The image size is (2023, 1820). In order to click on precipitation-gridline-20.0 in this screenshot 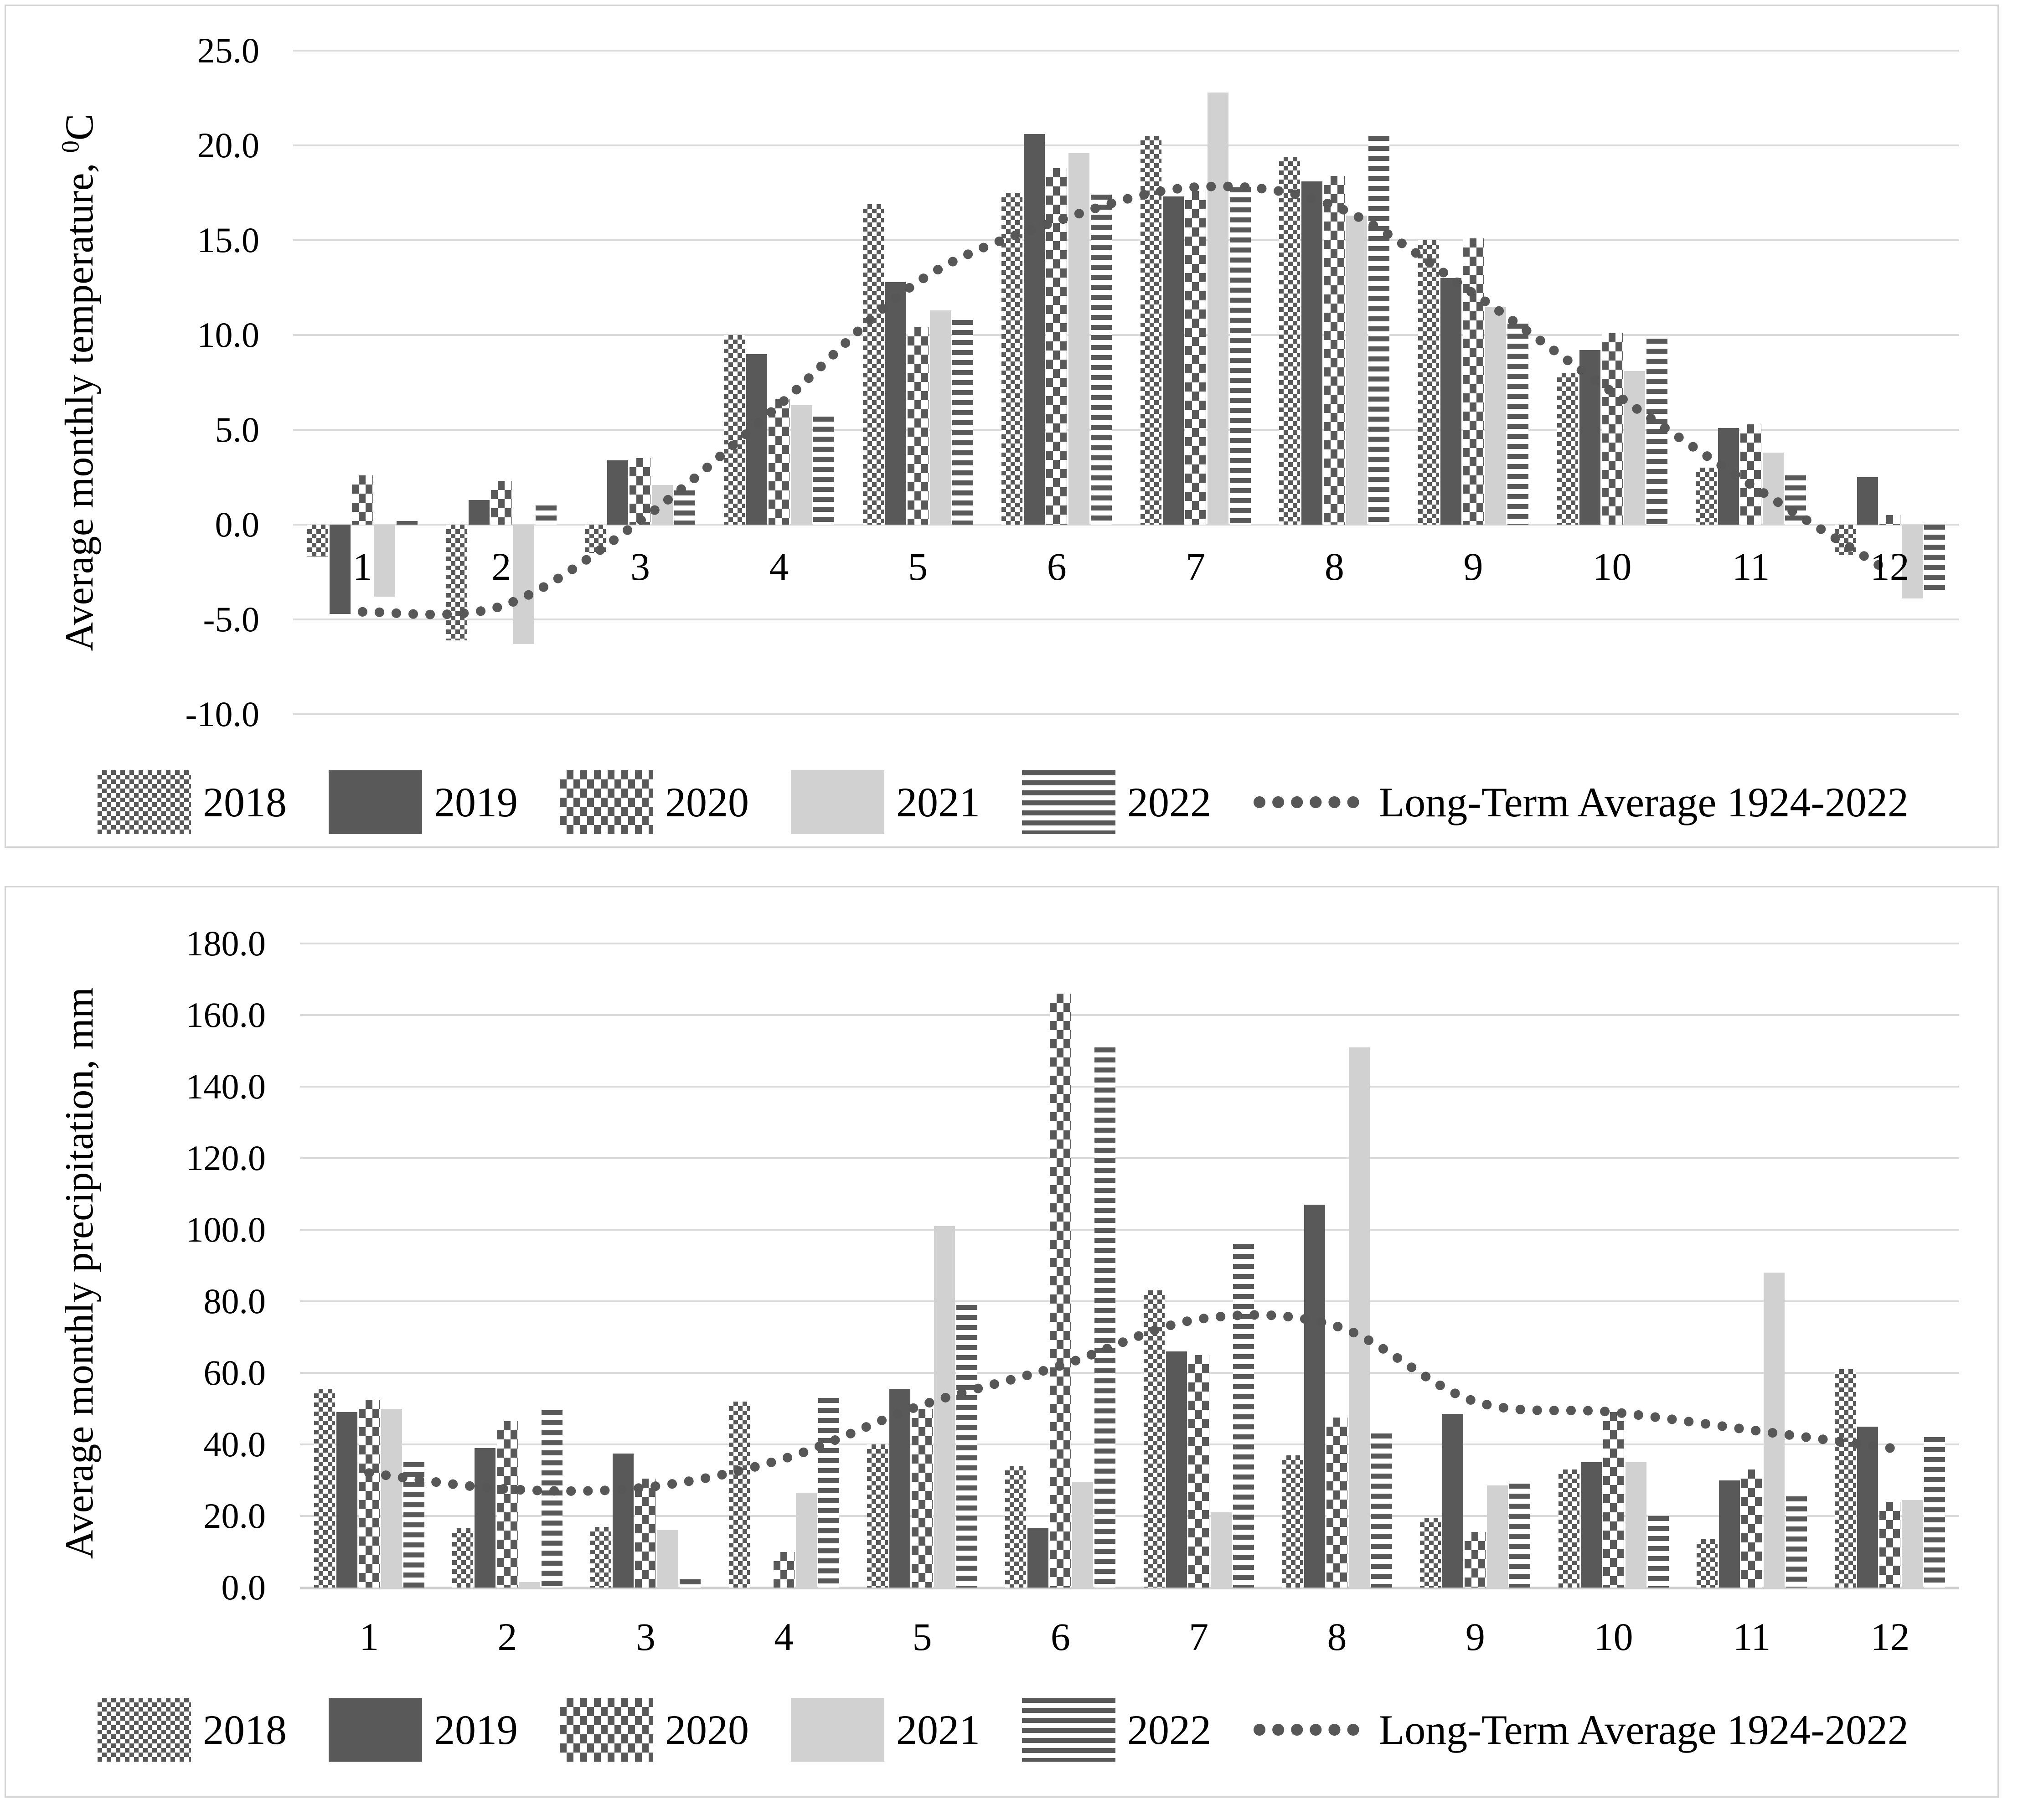, I will do `click(1129, 1516)`.